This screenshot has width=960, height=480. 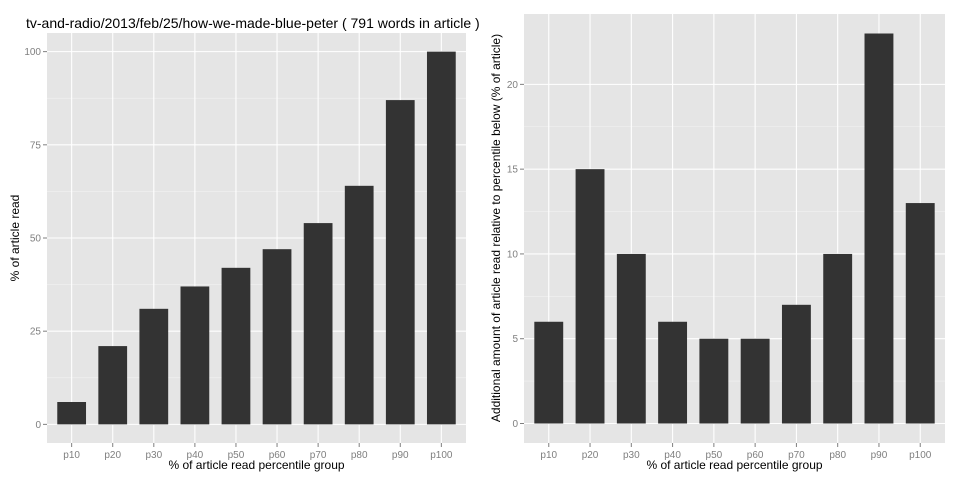 I want to click on chart-right-x-tick-label: p60, so click(x=755, y=455).